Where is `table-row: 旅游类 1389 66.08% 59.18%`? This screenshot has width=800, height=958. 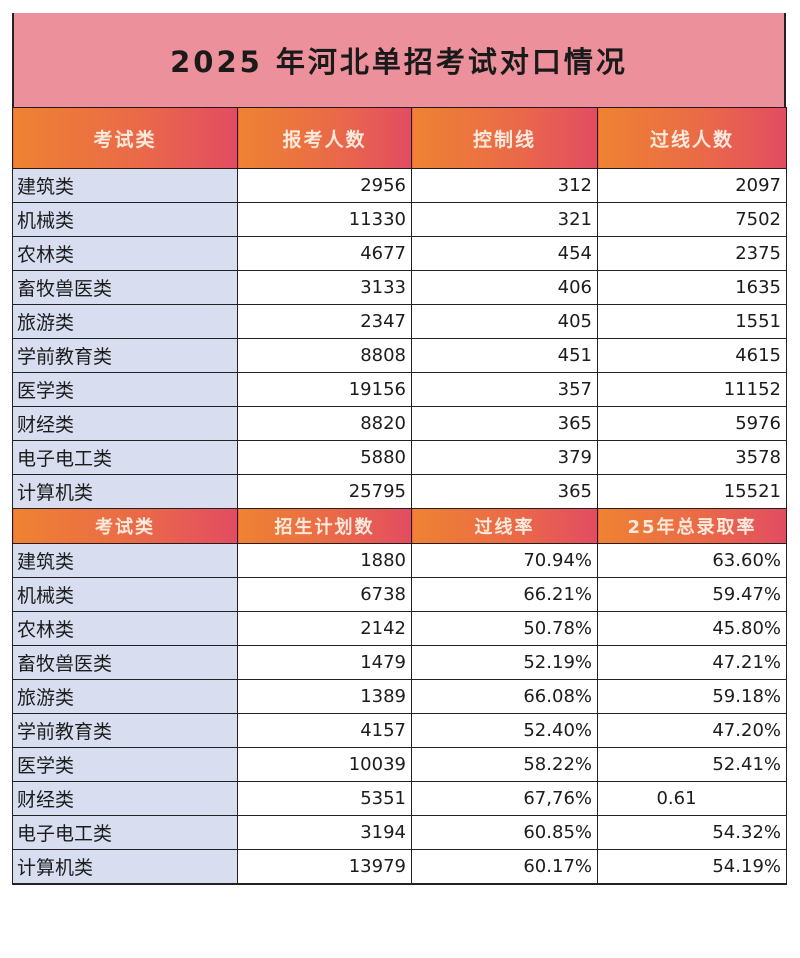 table-row: 旅游类 1389 66.08% 59.18% is located at coordinates (399, 696).